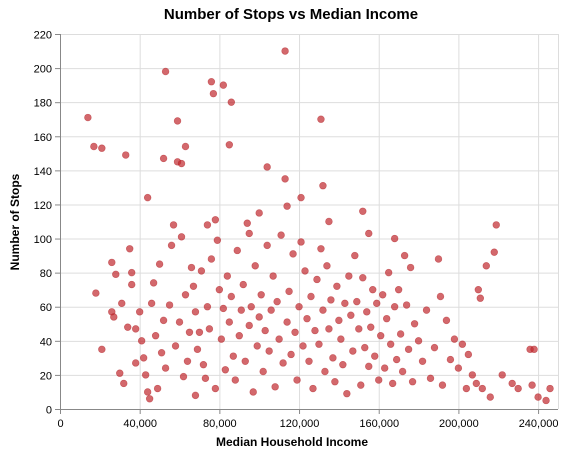  I want to click on y-tick-label: 120, so click(43, 206).